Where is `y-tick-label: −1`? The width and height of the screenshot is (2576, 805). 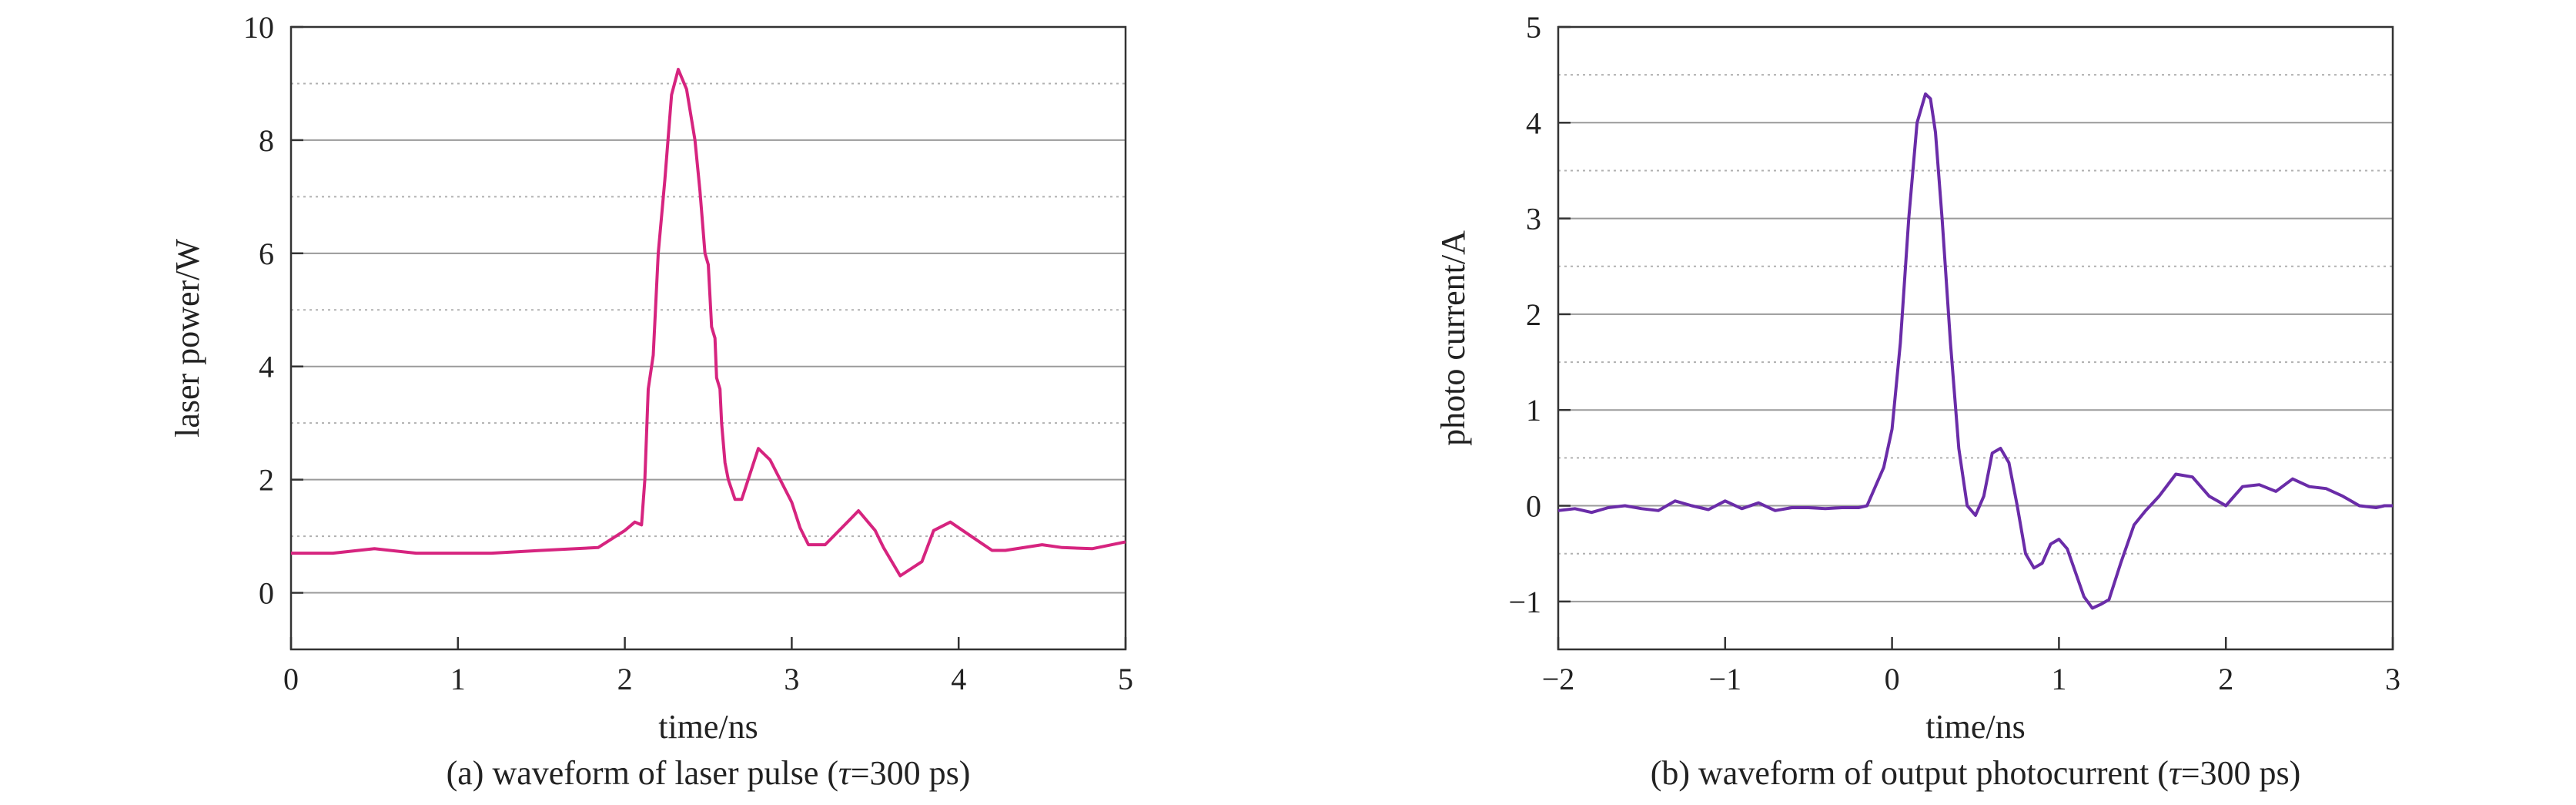 y-tick-label: −1 is located at coordinates (1524, 602).